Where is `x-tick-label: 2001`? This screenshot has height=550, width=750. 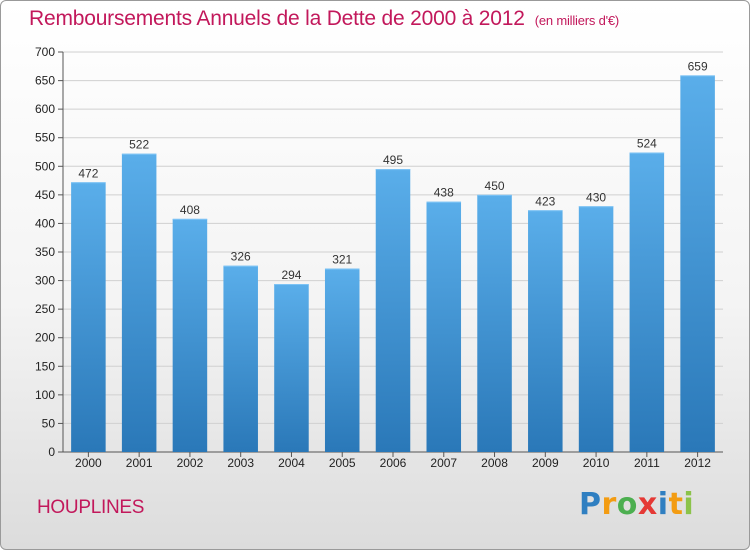
x-tick-label: 2001 is located at coordinates (139, 463).